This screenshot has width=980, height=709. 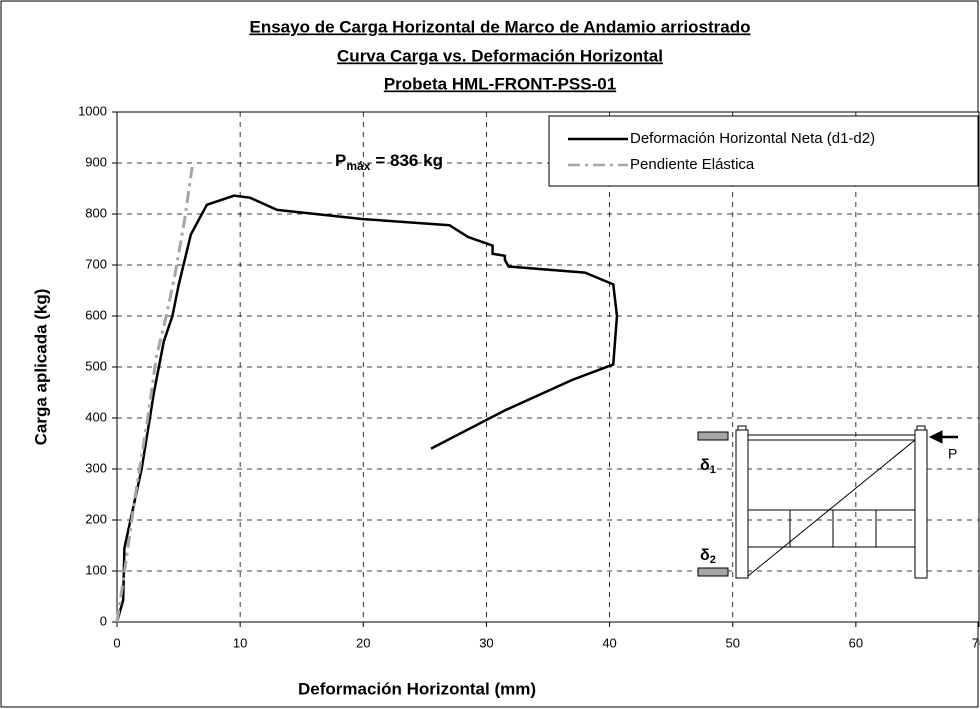 I want to click on y-tick-label: 700, so click(x=96, y=263).